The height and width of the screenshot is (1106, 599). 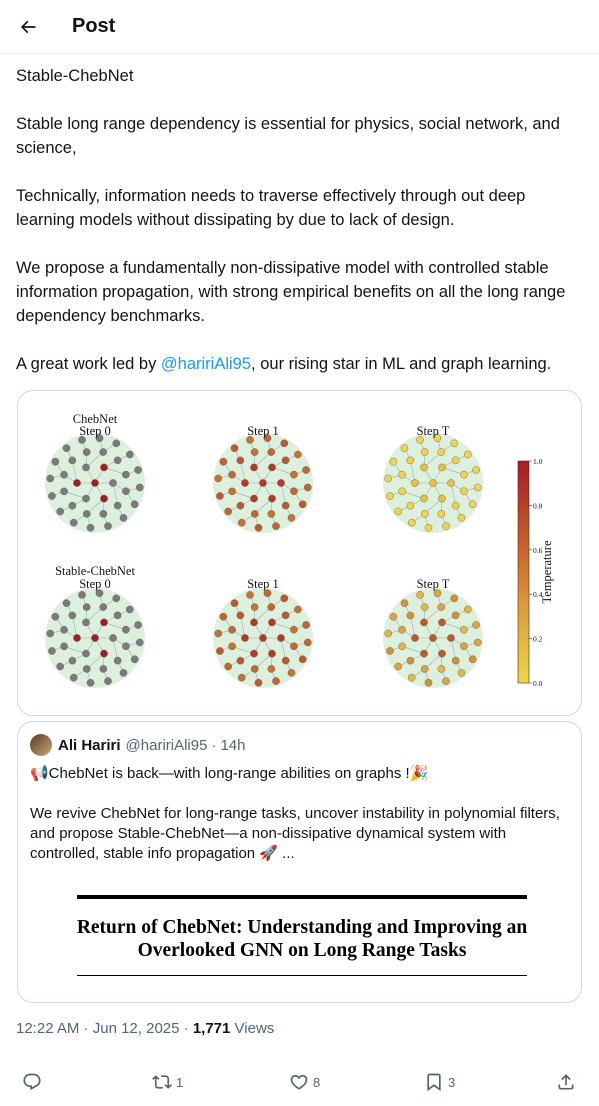 I want to click on reply-button, so click(x=32, y=1082).